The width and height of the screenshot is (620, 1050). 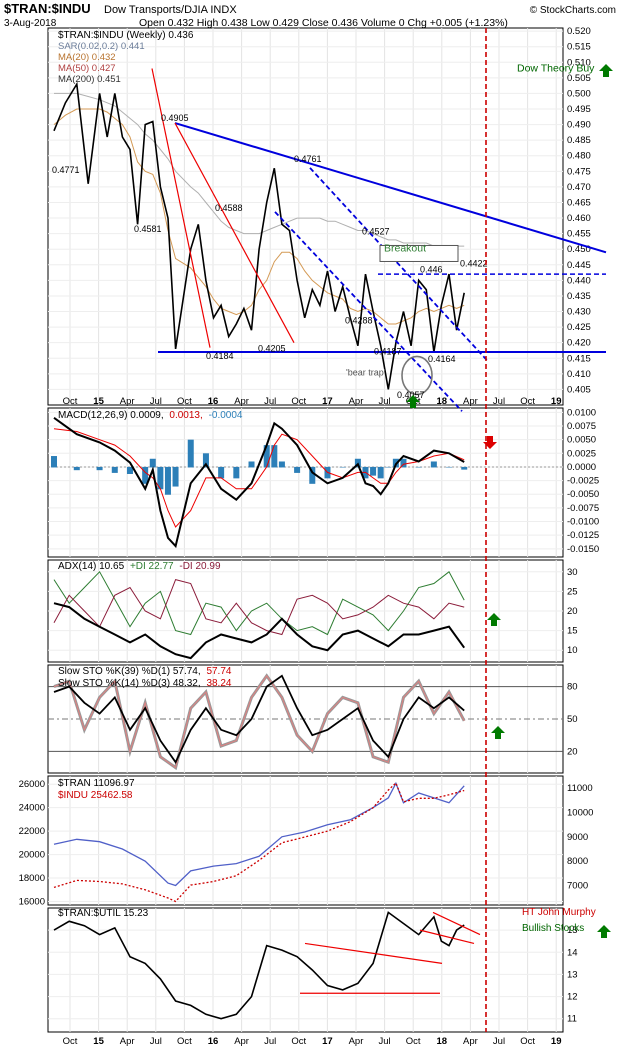 I want to click on util-downtrend-red, so click(x=373, y=953).